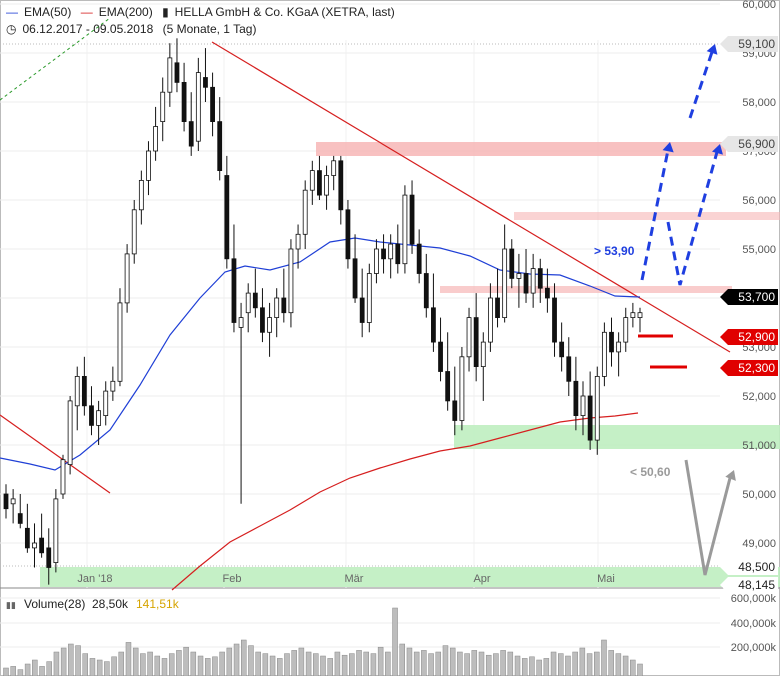 This screenshot has height=676, width=780. I want to click on volume-label: Volume(28), so click(54, 604).